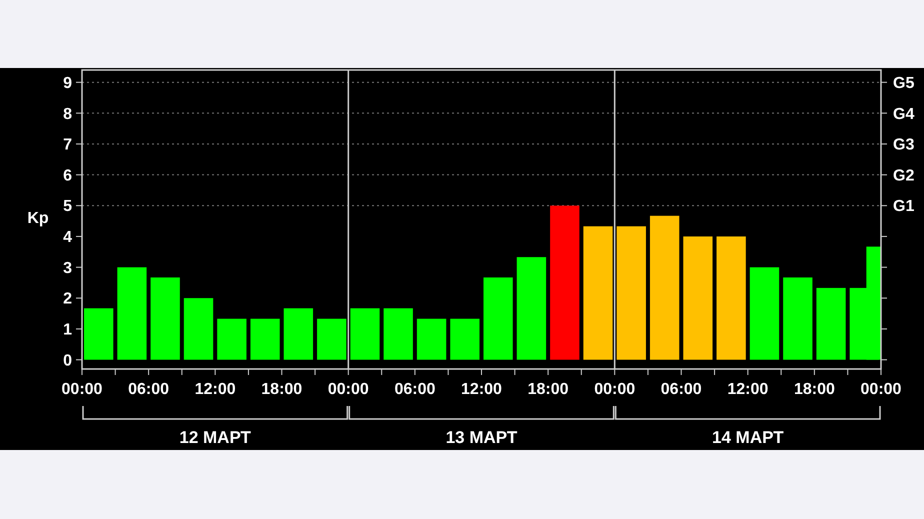  I want to click on y-tick-label: 6, so click(67, 175).